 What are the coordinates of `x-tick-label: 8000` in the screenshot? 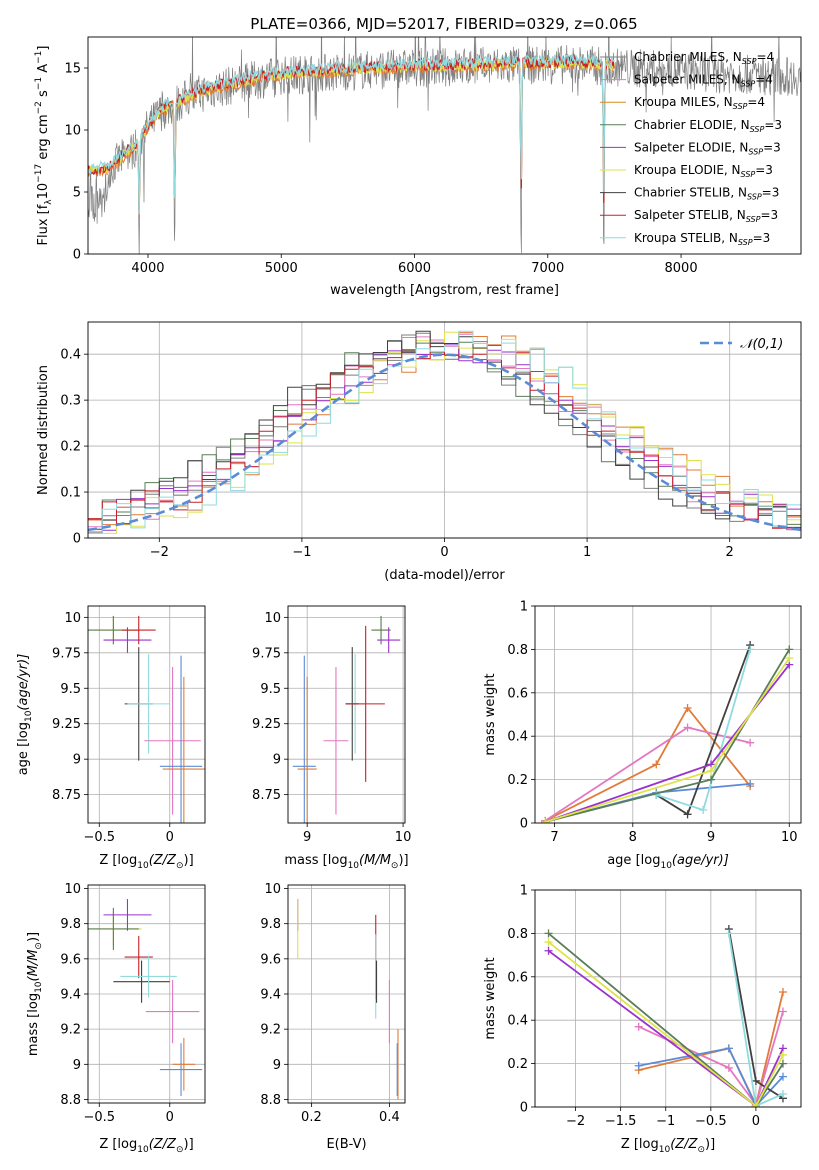 It's located at (681, 268).